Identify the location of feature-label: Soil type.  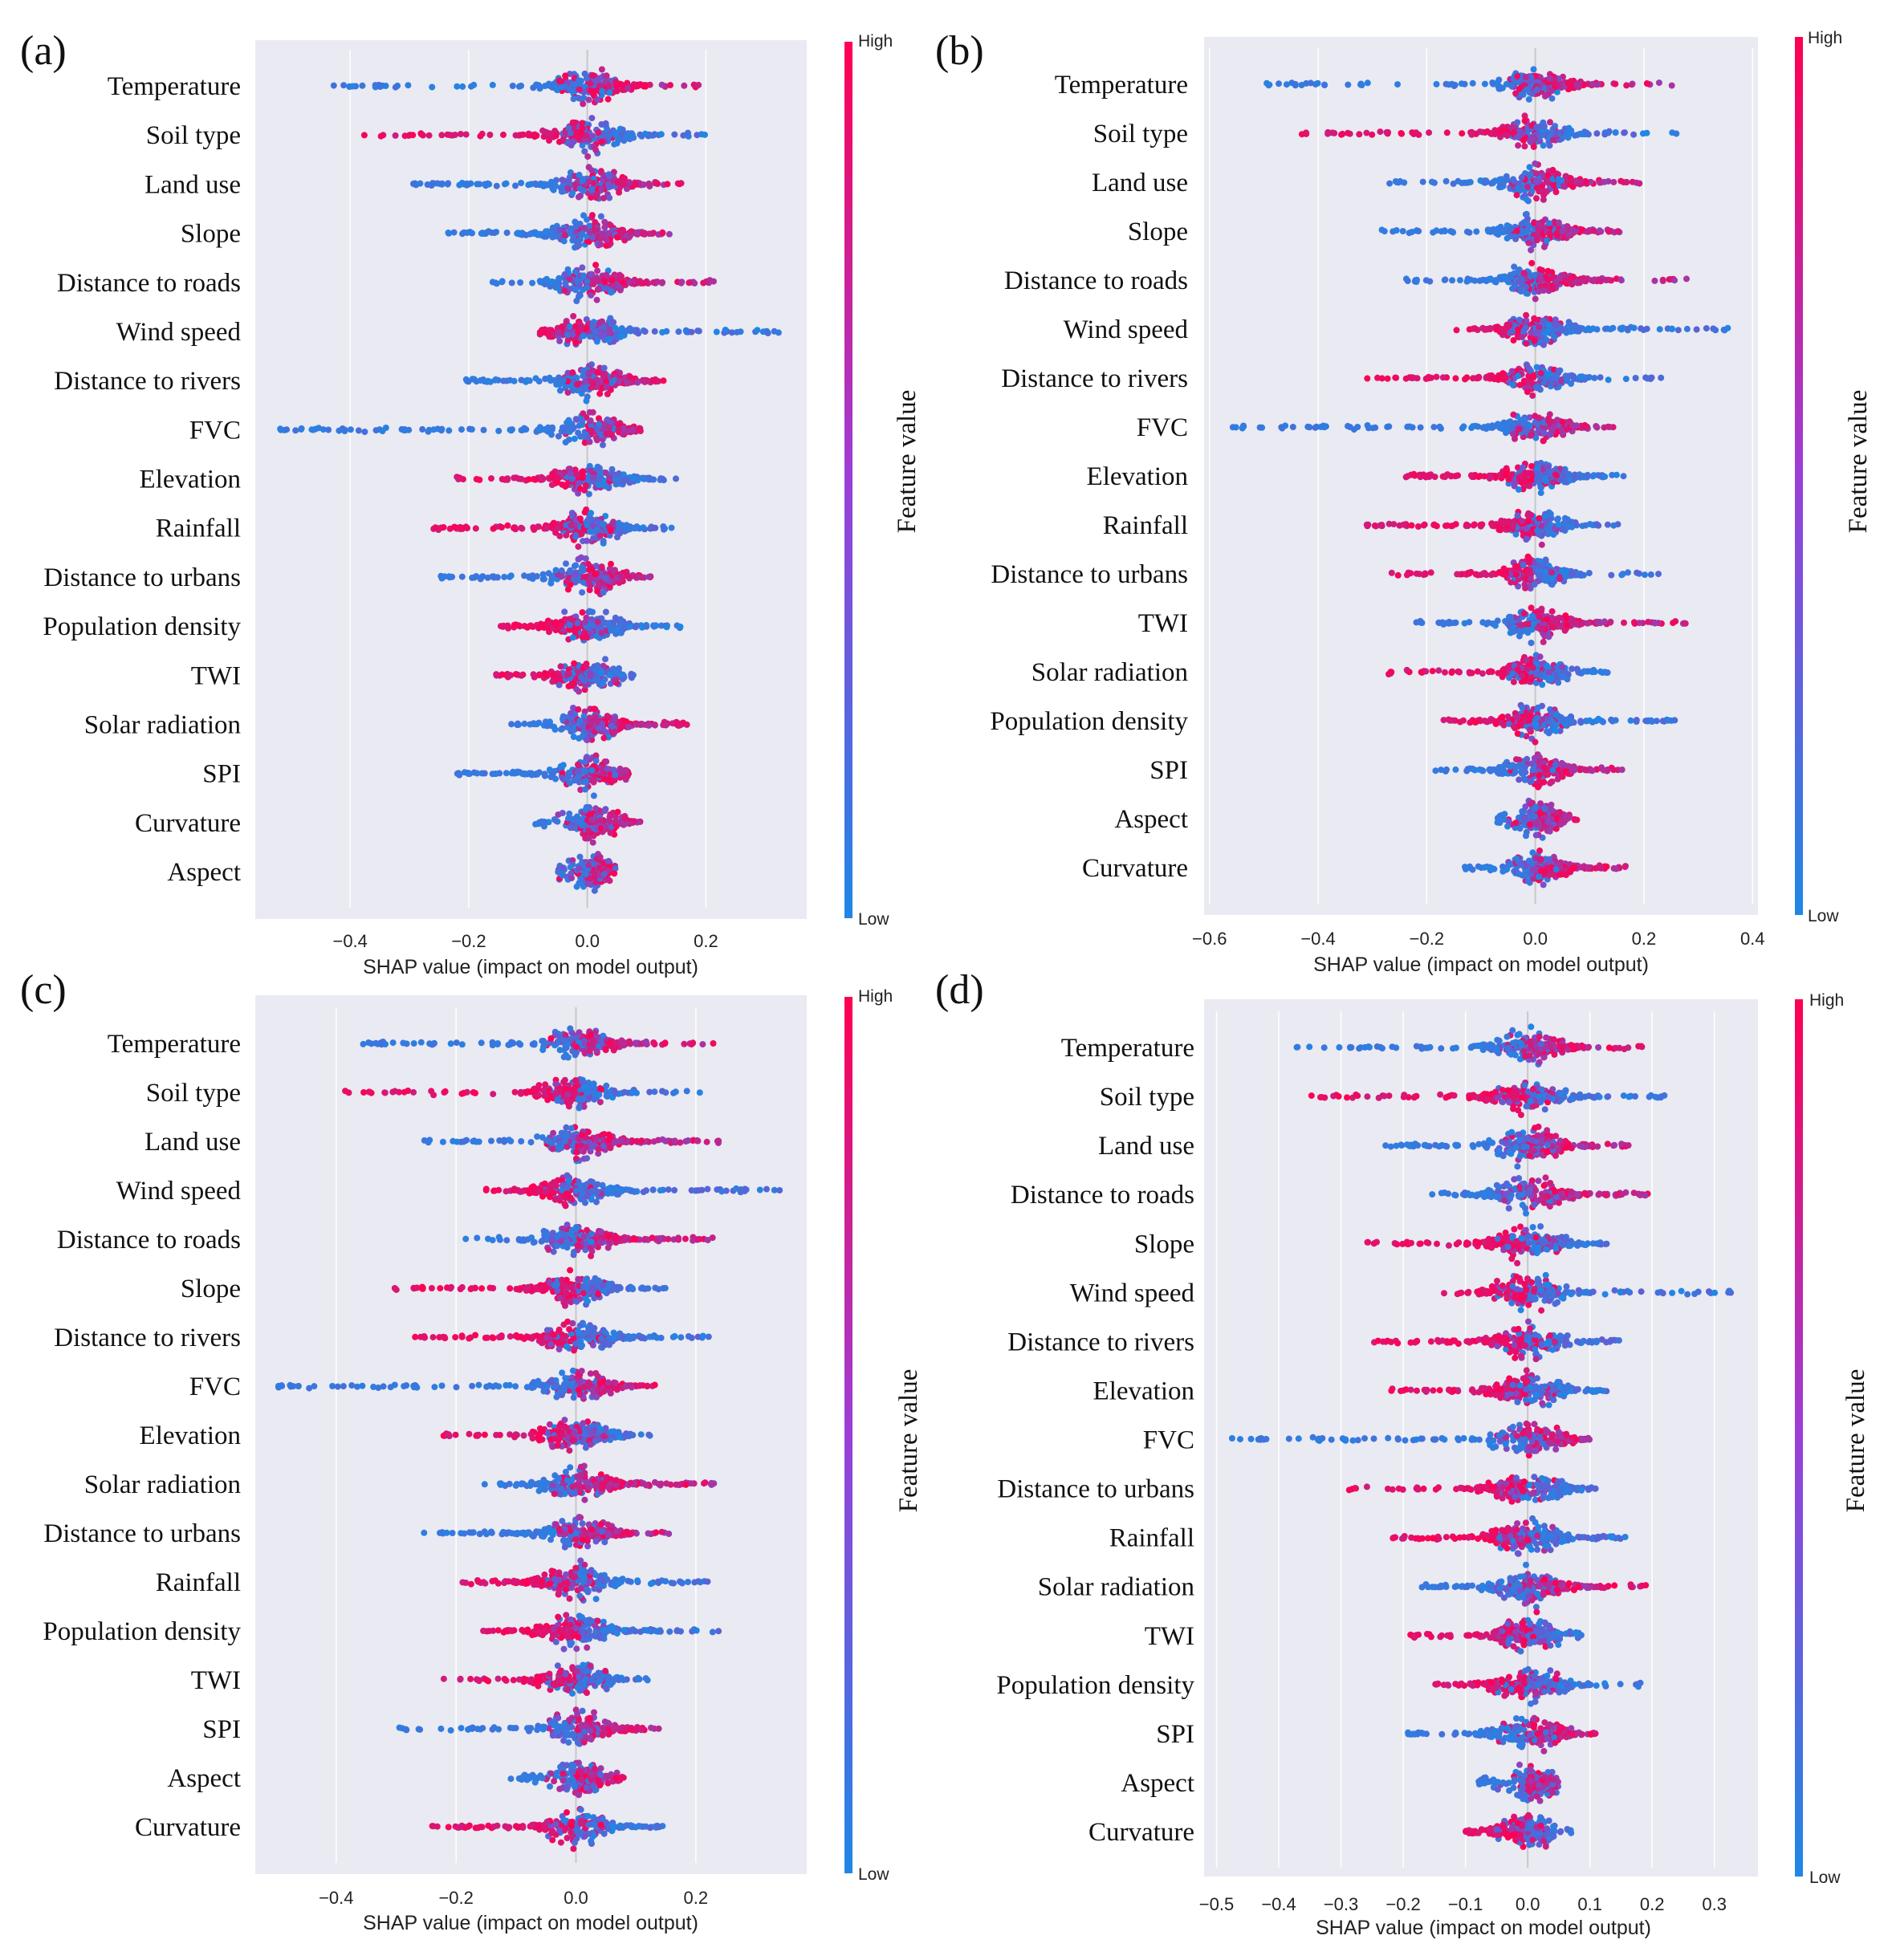
(193, 135).